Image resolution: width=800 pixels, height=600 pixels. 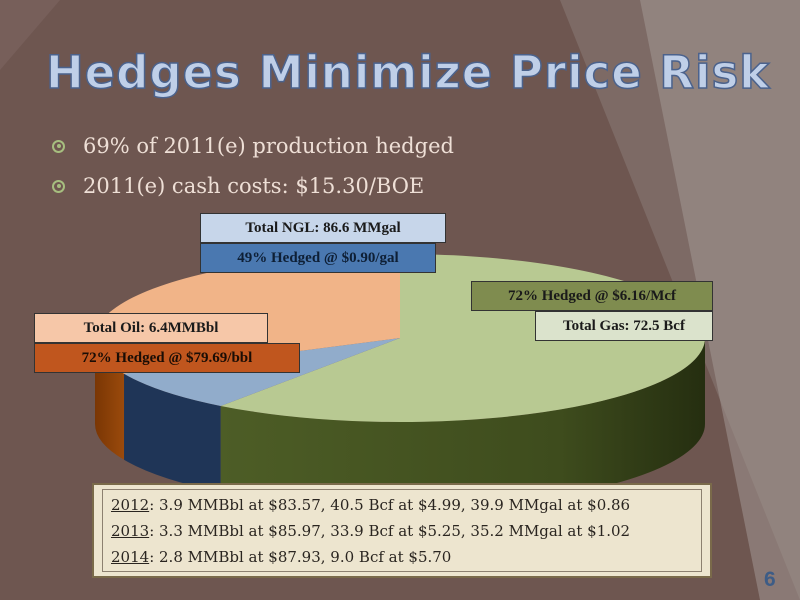 I want to click on bullet-text: 69% of 2011(e) production hedged, so click(x=268, y=146).